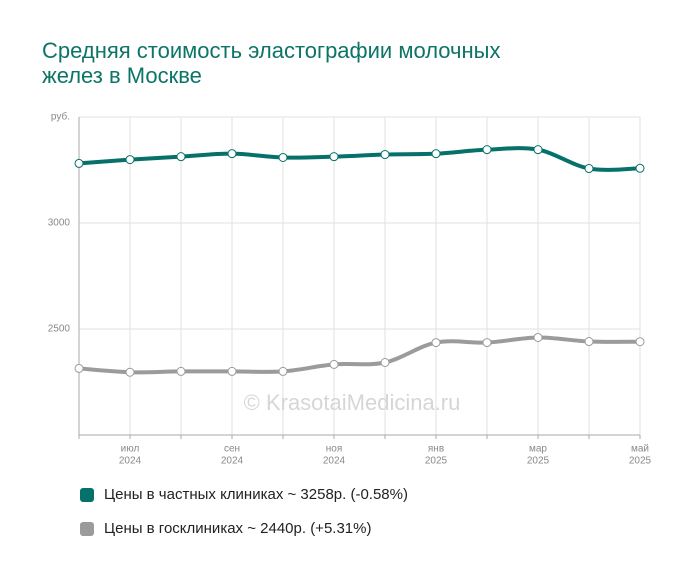 The height and width of the screenshot is (578, 700). I want to click on legend-label: Цены в госклиниках ~ 2440р. (+5.31%), so click(237, 528).